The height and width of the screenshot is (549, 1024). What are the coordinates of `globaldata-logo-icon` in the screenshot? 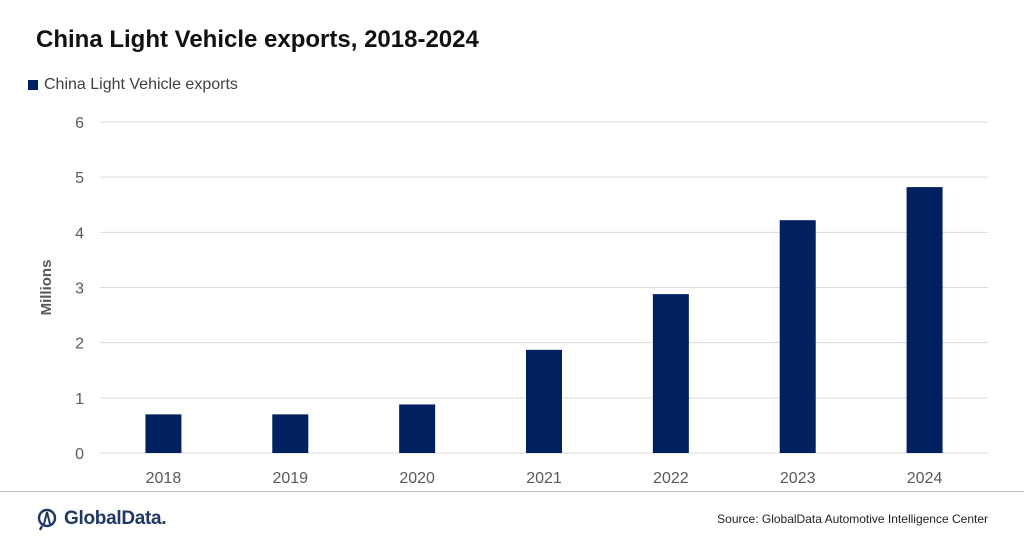 It's located at (47, 519).